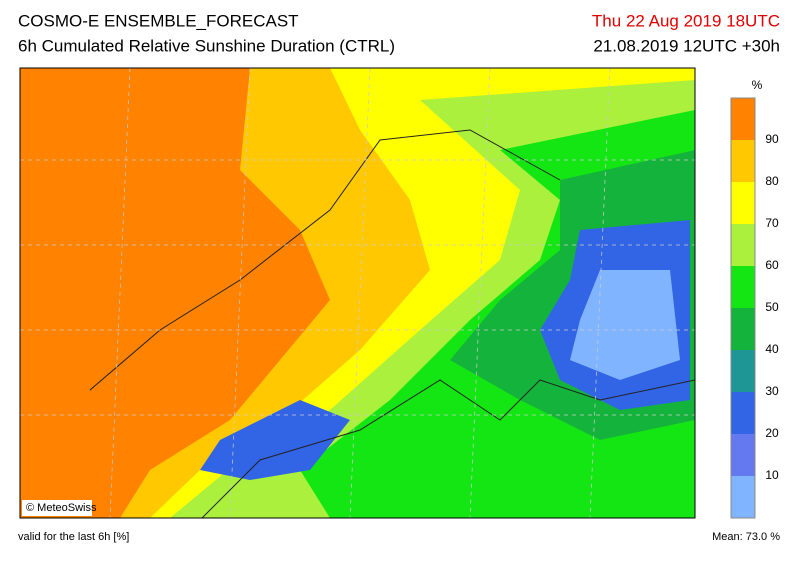  Describe the element at coordinates (772, 265) in the screenshot. I see `colorbar-label: 60` at that location.